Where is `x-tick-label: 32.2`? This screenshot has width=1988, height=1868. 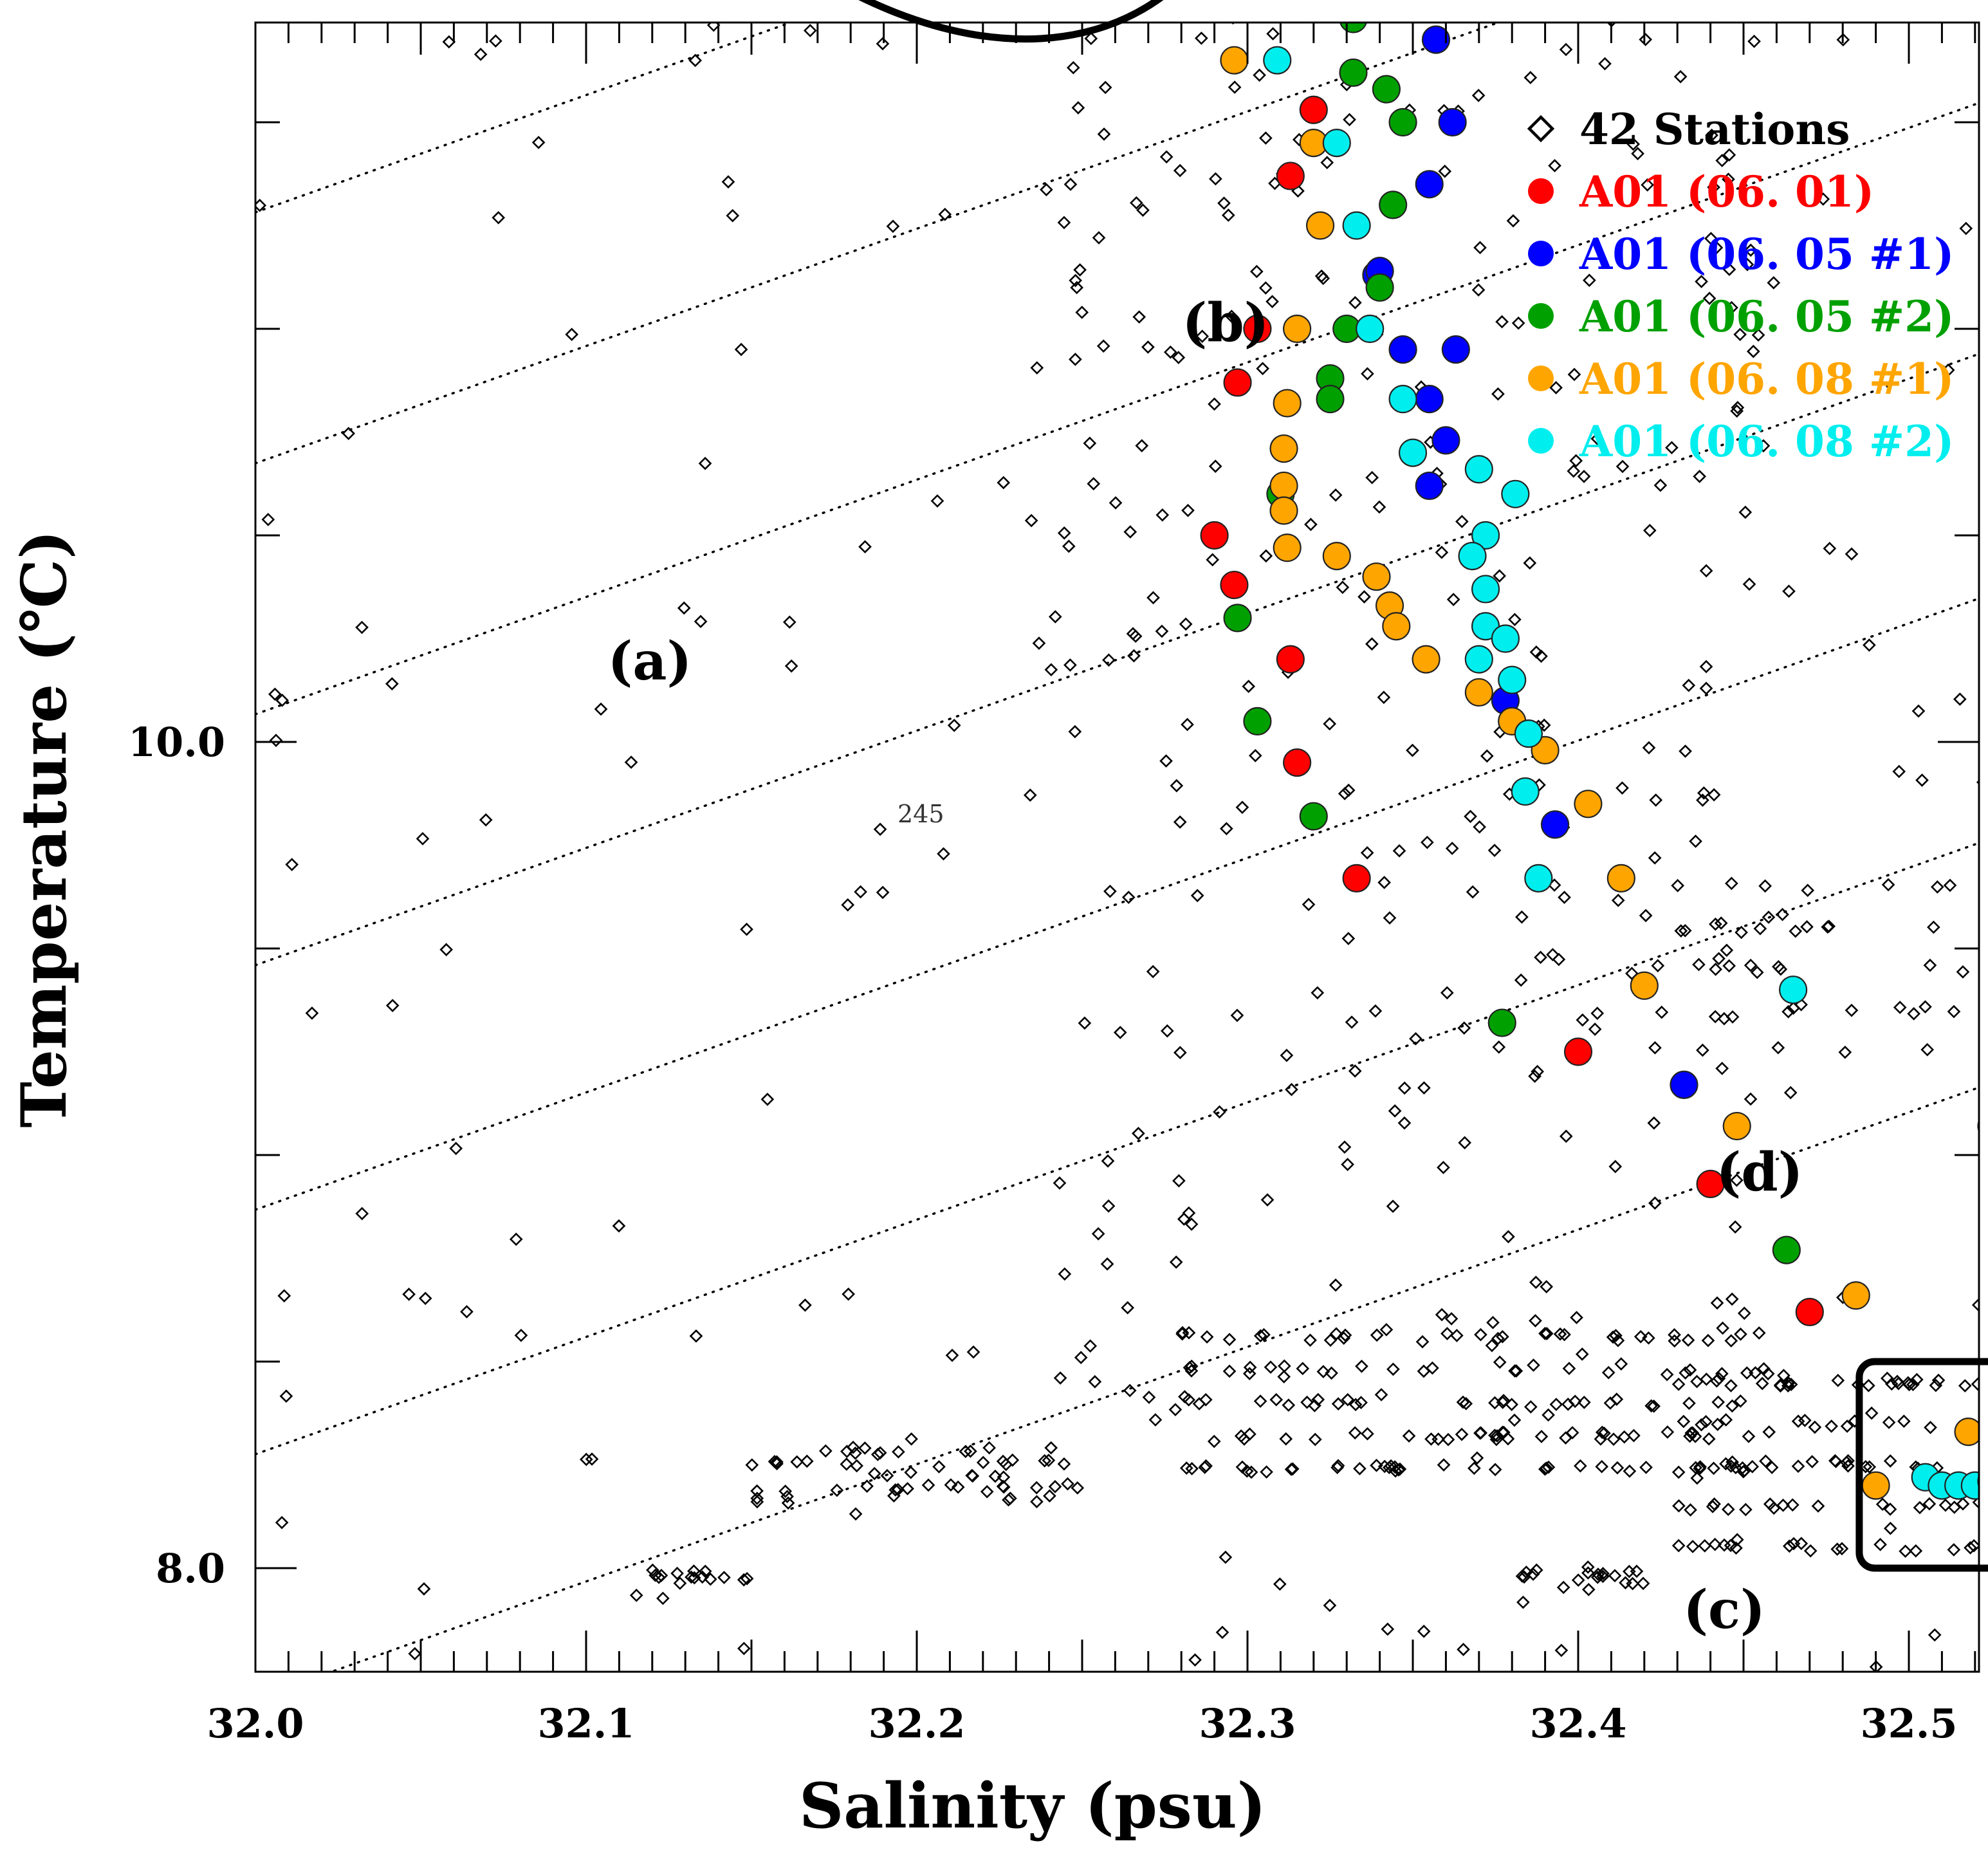 x-tick-label: 32.2 is located at coordinates (917, 1723).